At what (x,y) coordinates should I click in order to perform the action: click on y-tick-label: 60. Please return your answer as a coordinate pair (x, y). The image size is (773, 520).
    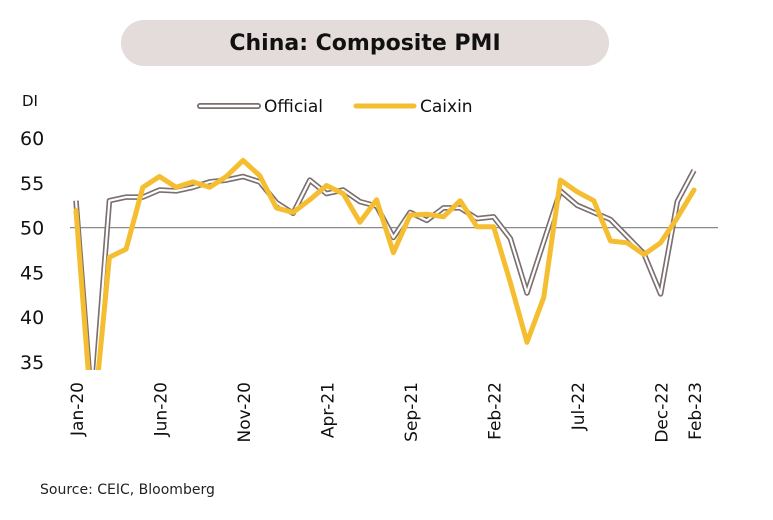
    Looking at the image, I should click on (32, 139).